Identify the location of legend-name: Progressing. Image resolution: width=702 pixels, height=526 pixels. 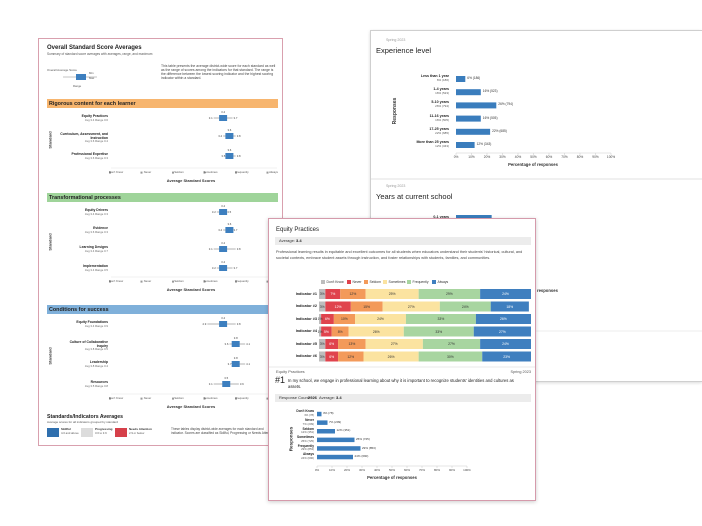
(104, 429).